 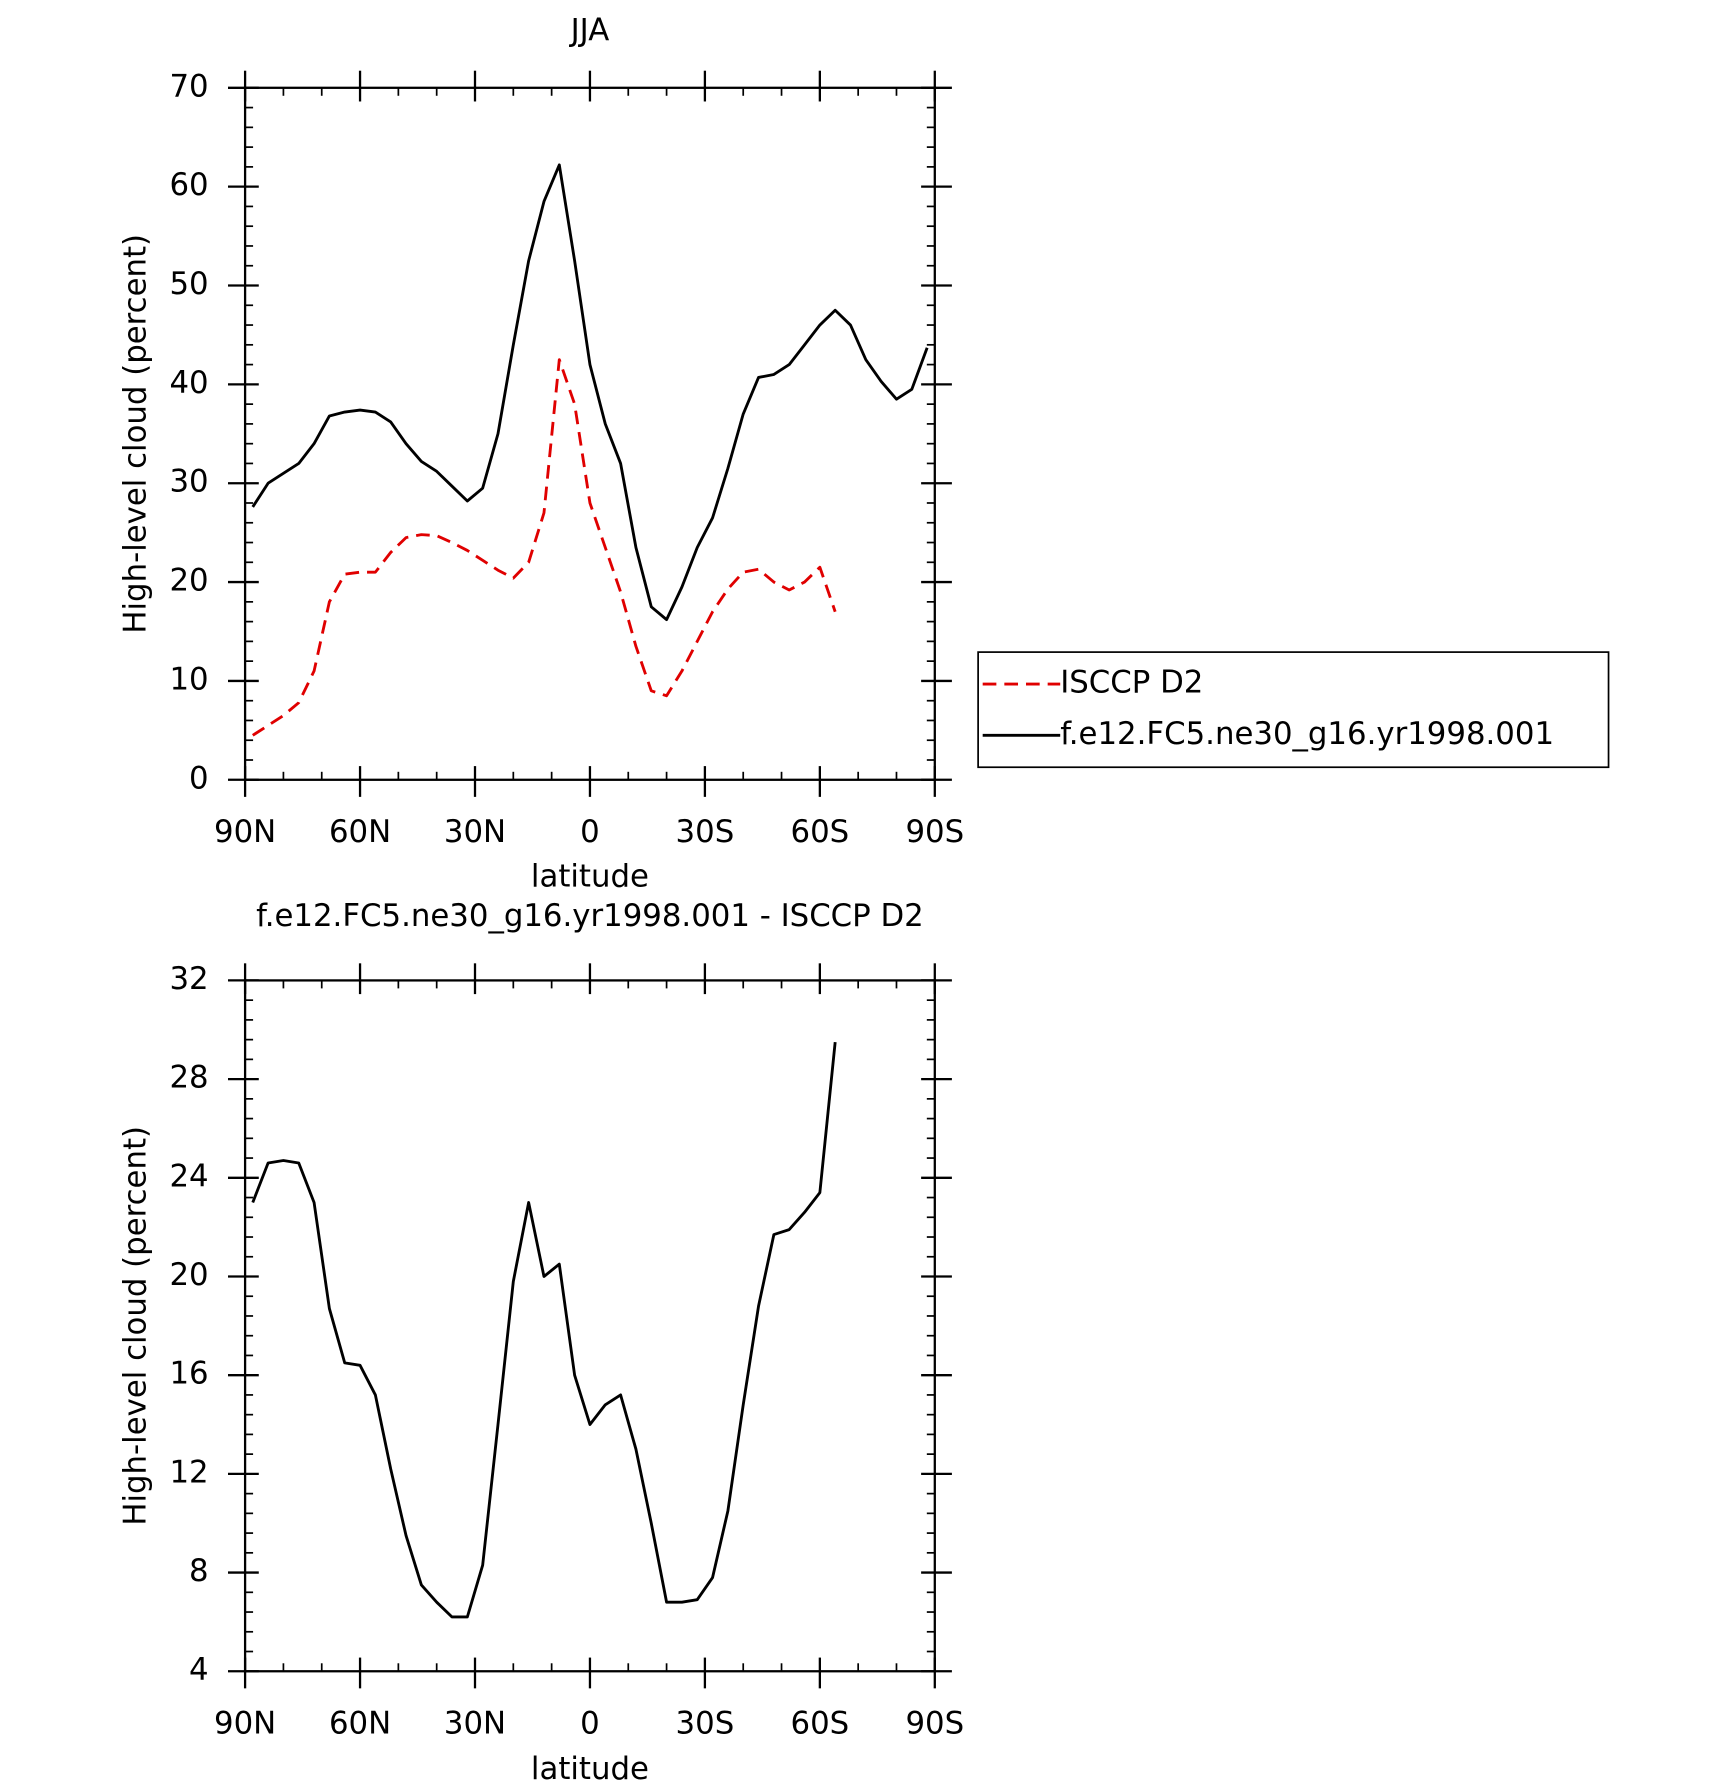 What do you see at coordinates (188, 1472) in the screenshot?
I see `y-tick-label: 12` at bounding box center [188, 1472].